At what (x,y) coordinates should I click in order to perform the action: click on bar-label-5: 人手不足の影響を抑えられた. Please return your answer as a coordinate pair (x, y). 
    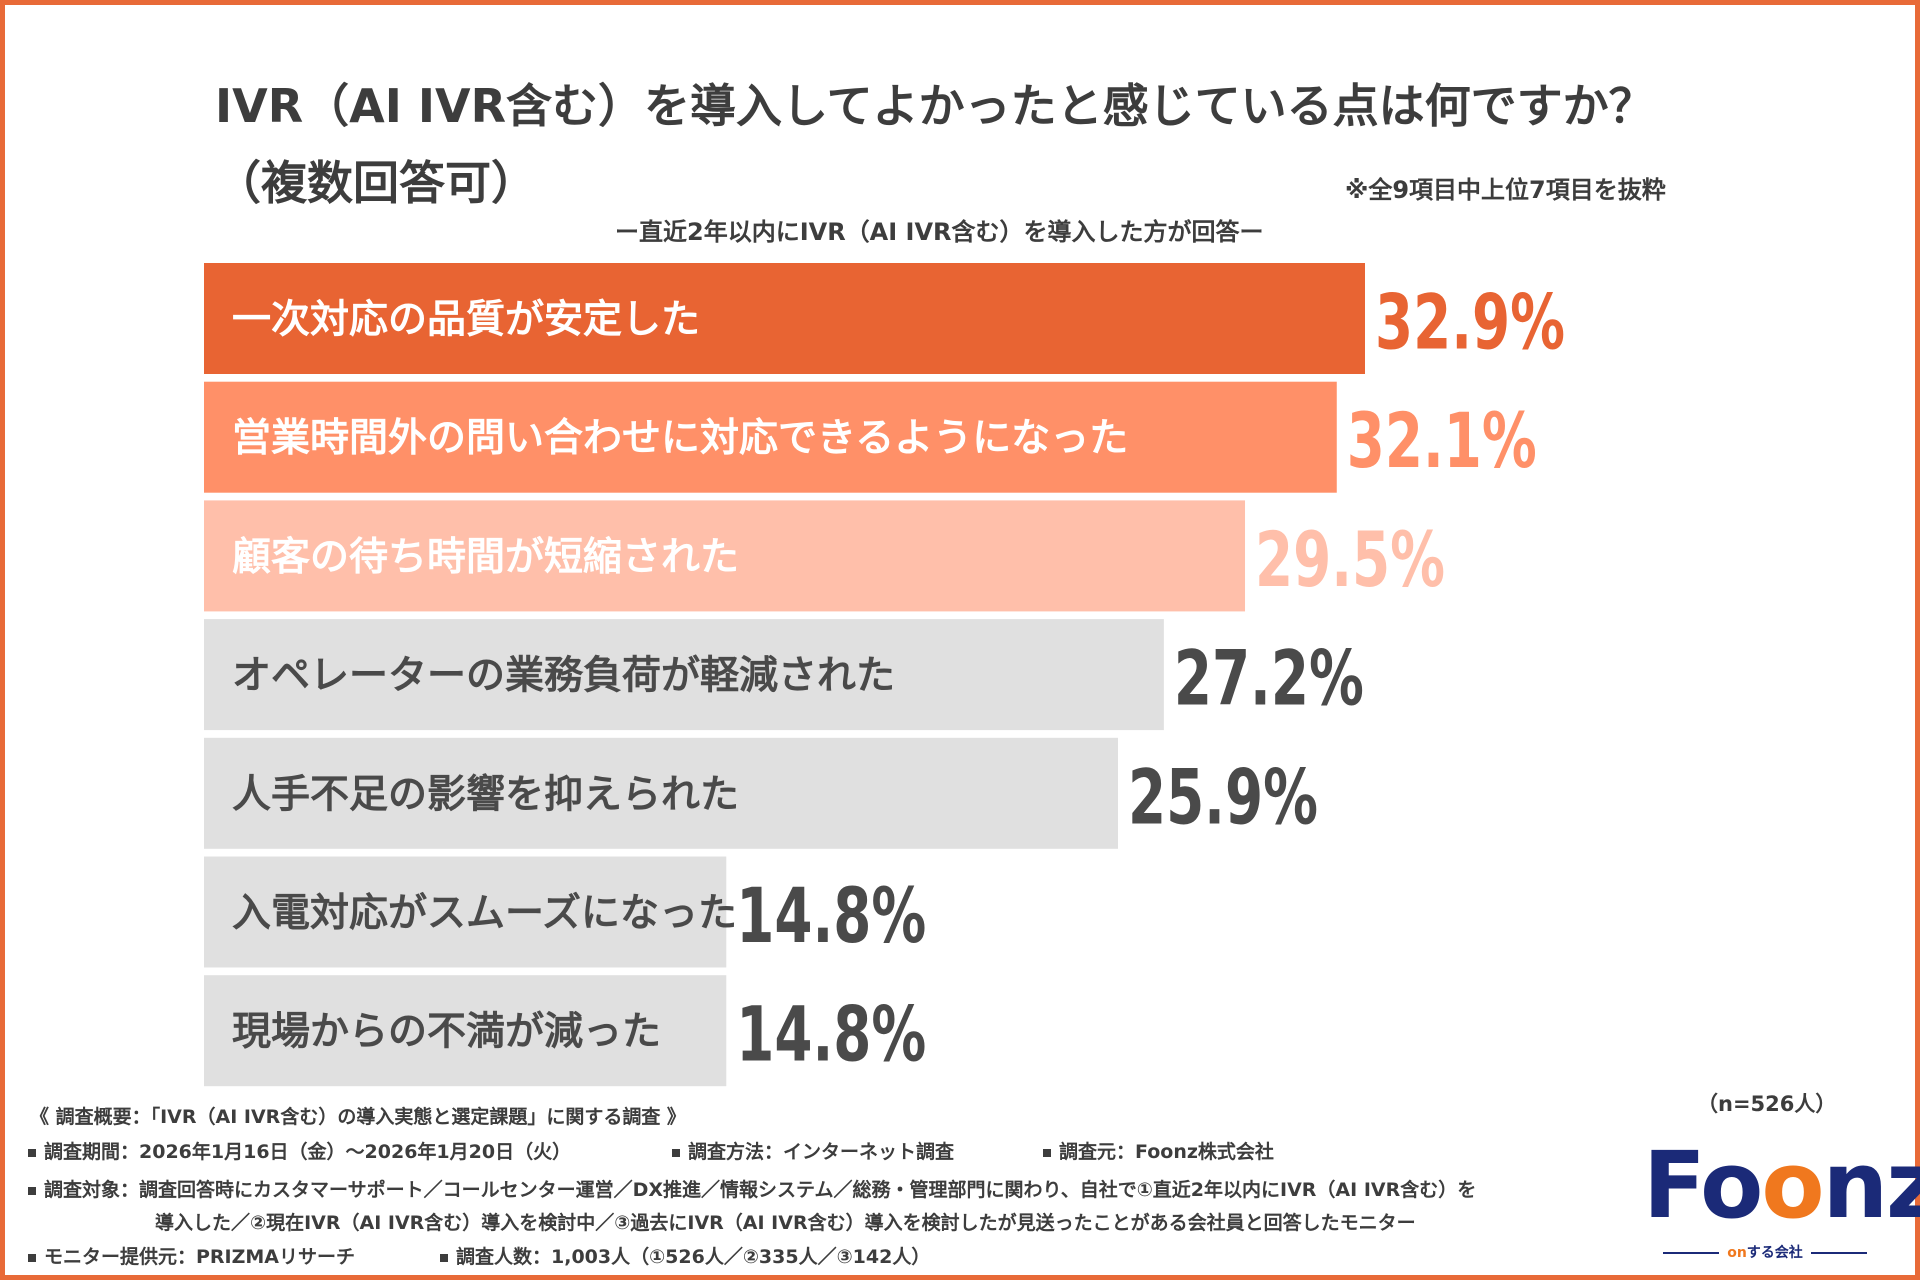
    Looking at the image, I should click on (485, 794).